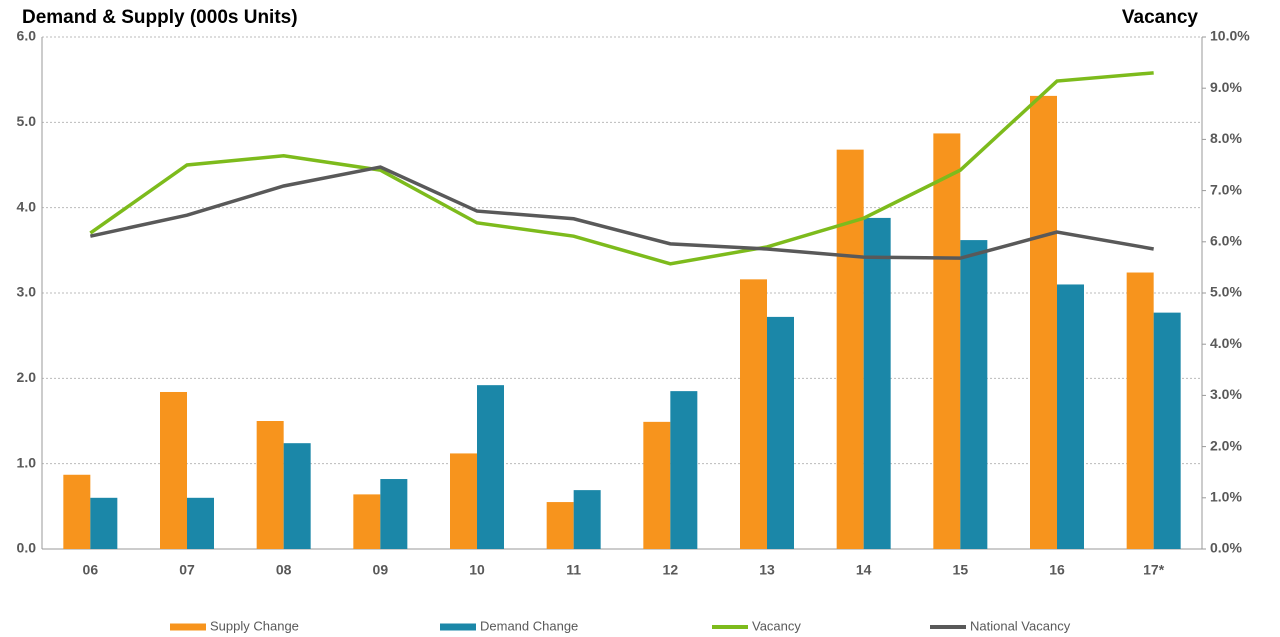  I want to click on y-tick-label: 6.0, so click(27, 36).